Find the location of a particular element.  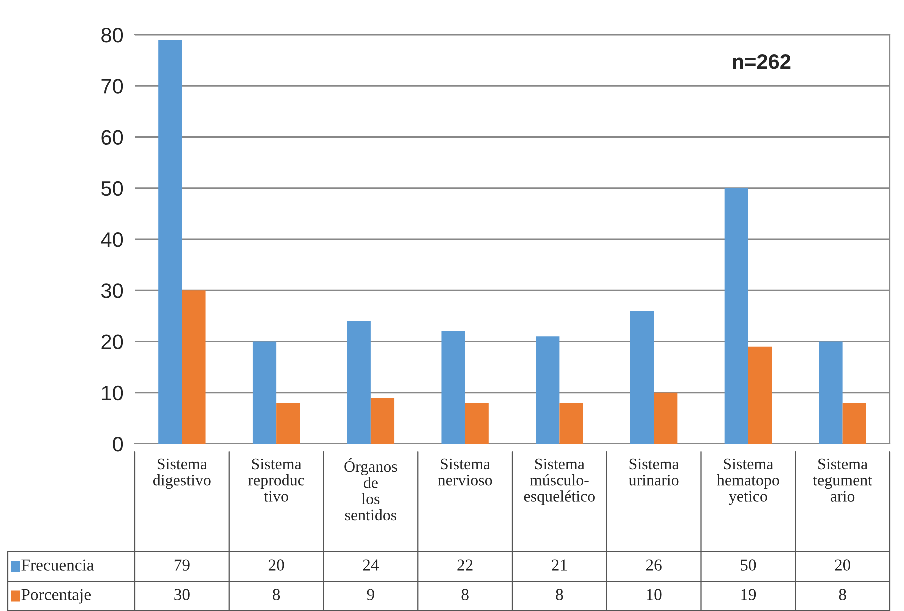

annotation: n=262 is located at coordinates (762, 62).